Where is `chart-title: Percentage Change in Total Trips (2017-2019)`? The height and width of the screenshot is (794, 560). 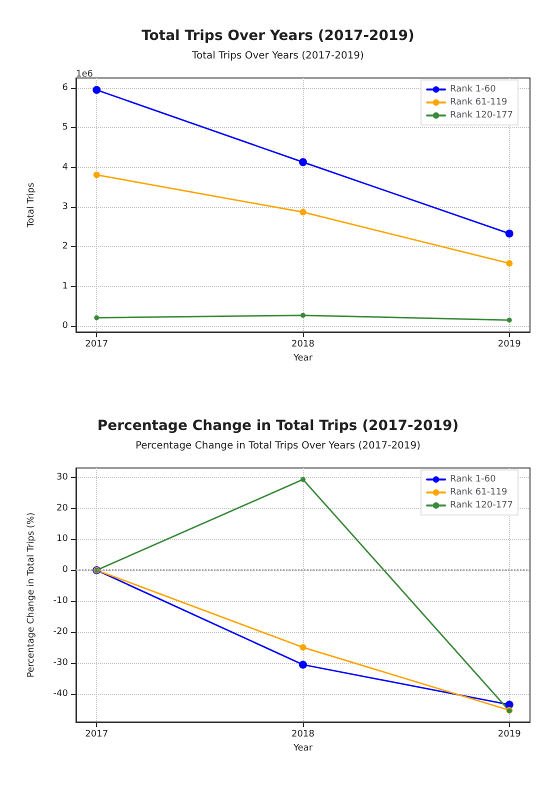
chart-title: Percentage Change in Total Trips (2017-2019) is located at coordinates (278, 426).